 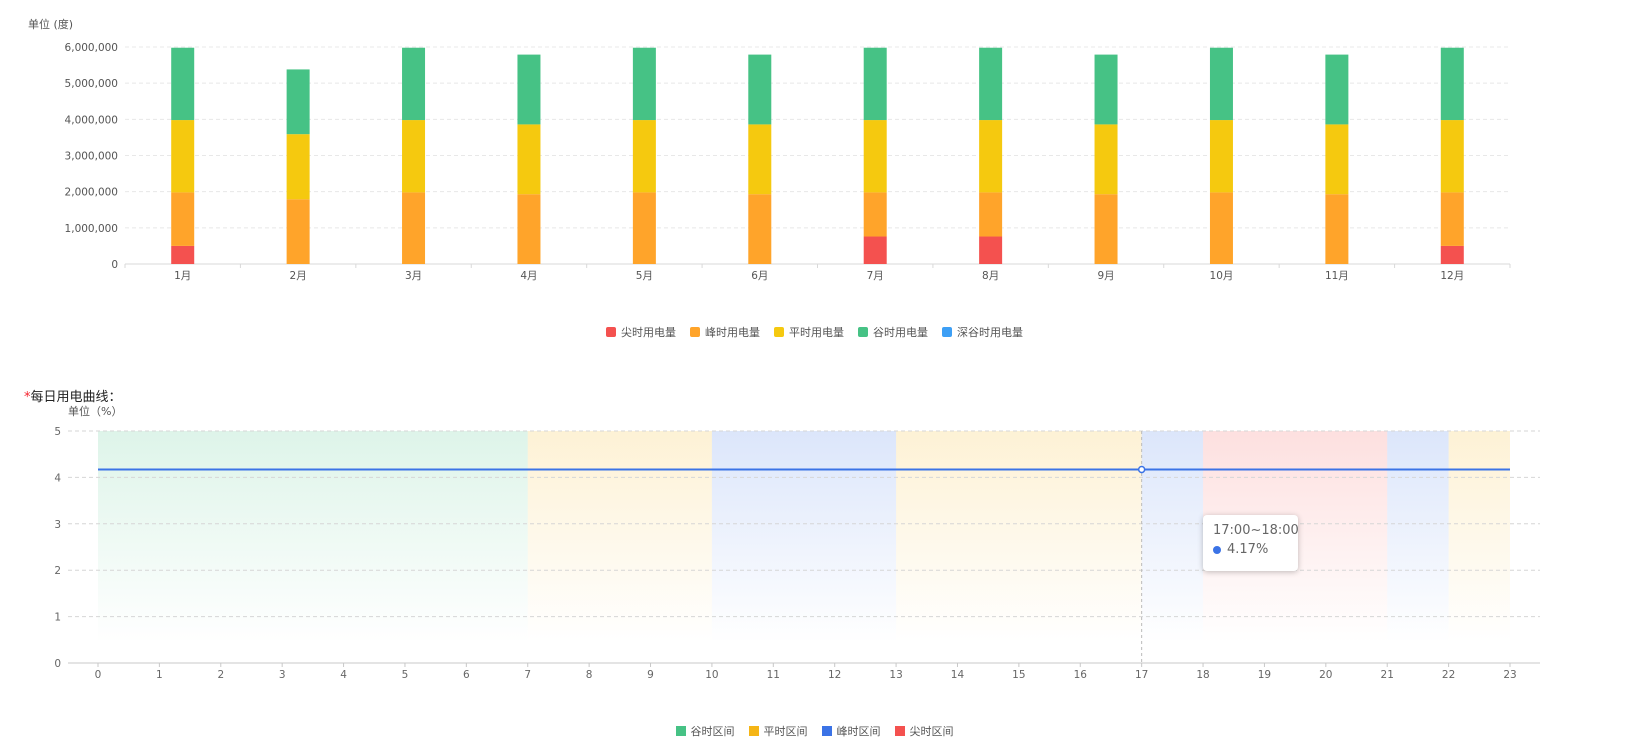 I want to click on x-tick-label: 11月, so click(x=1337, y=276).